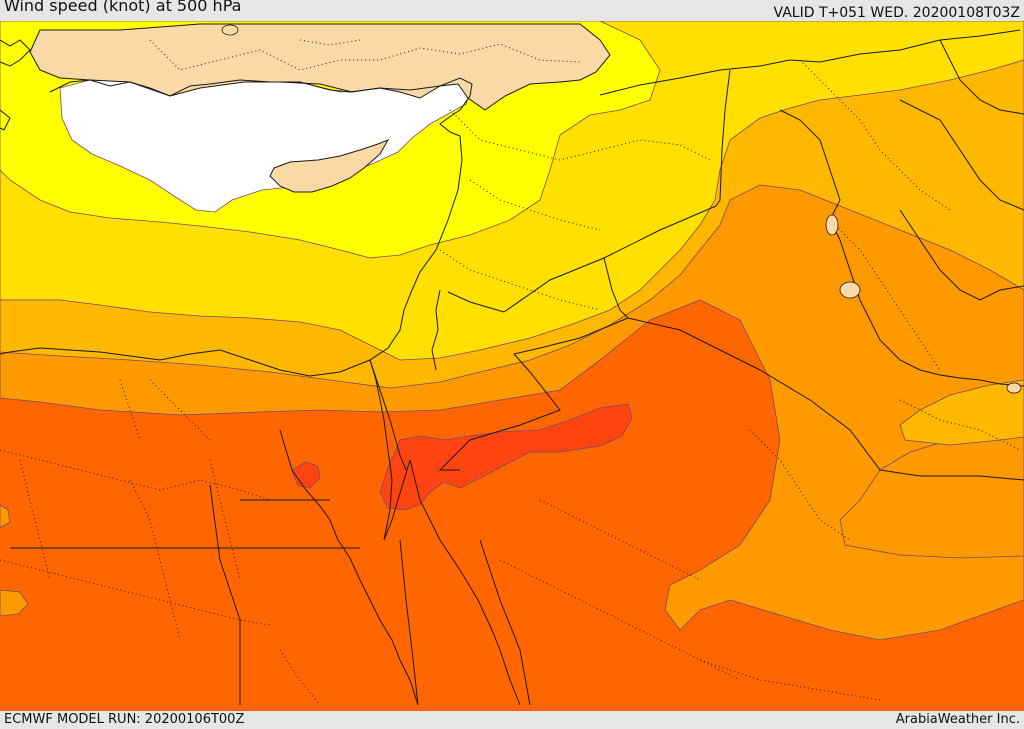 The image size is (1024, 729). Describe the element at coordinates (124, 719) in the screenshot. I see `model-run-label: ECMWF MODEL RUN: 20200106T00Z` at that location.